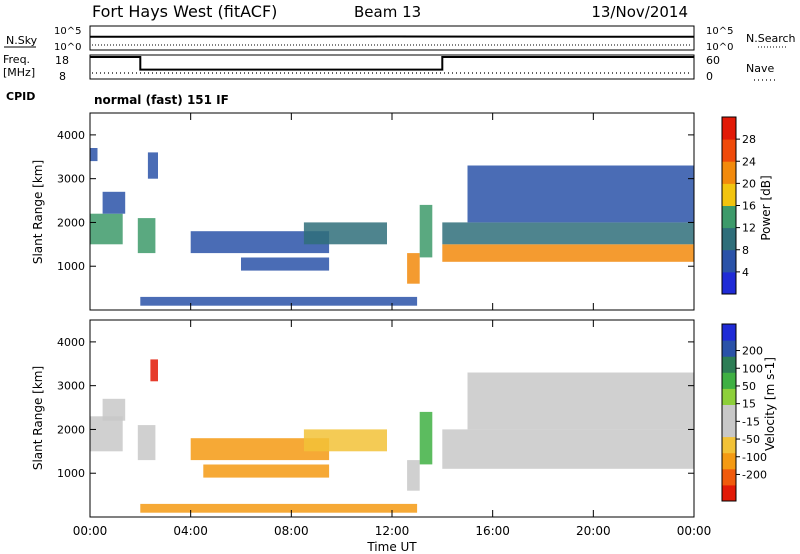  I want to click on nave-tick-bottom: 0, so click(709, 76).